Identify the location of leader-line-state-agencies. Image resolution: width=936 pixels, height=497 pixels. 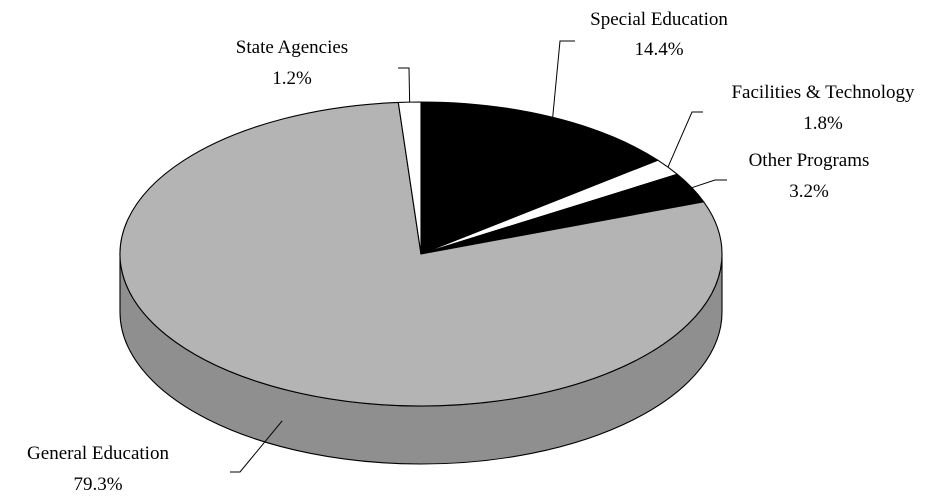
(404, 85).